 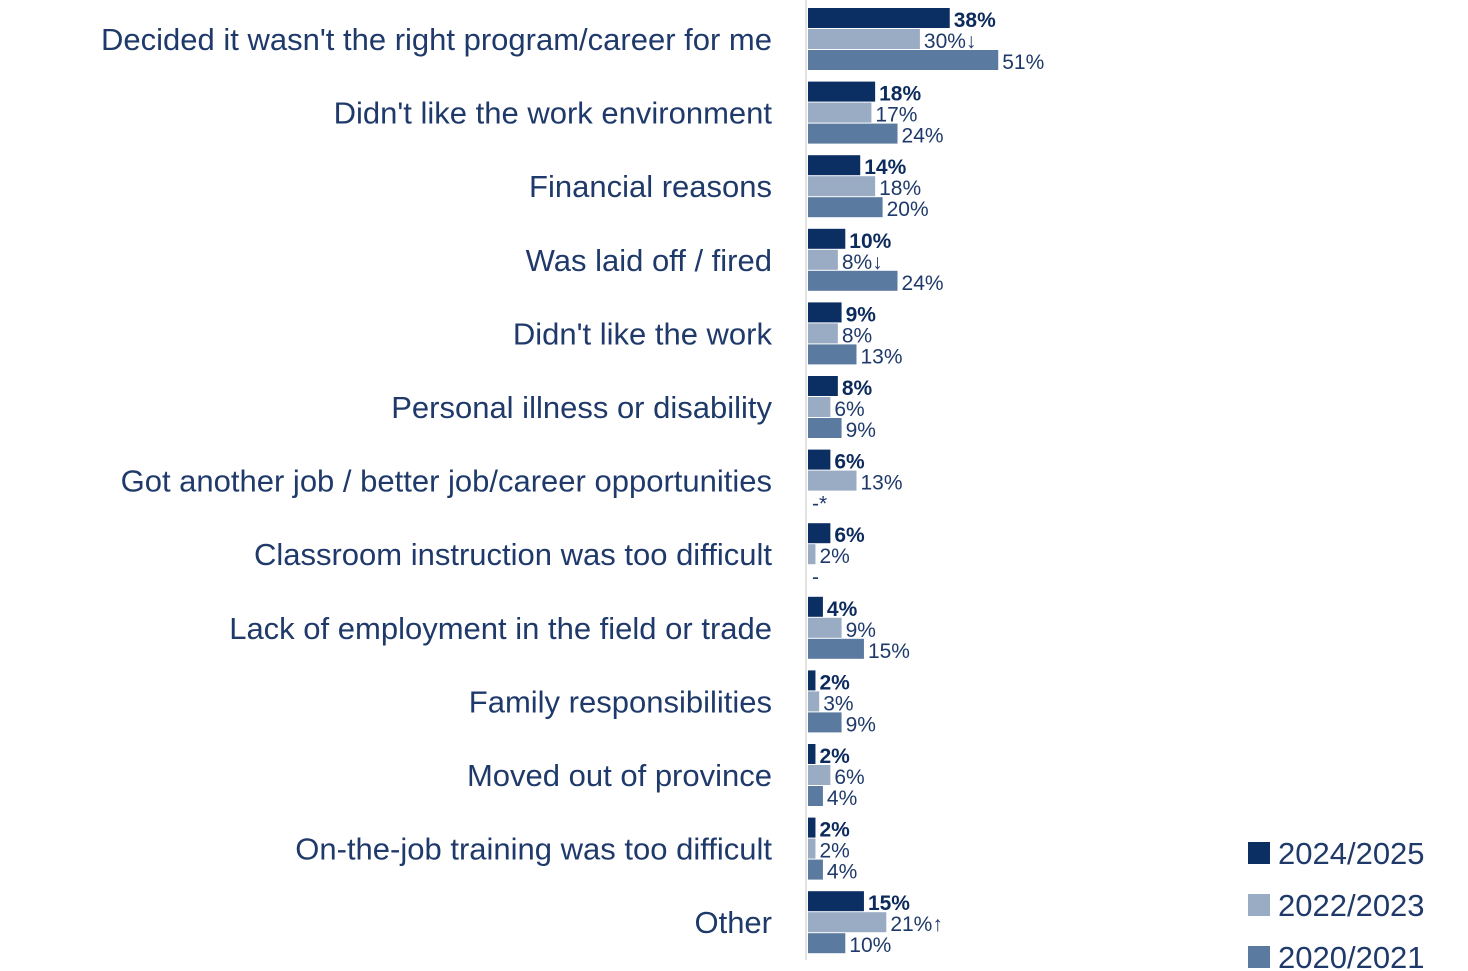 I want to click on data-label-2022-2023-2: 18%, so click(x=900, y=188).